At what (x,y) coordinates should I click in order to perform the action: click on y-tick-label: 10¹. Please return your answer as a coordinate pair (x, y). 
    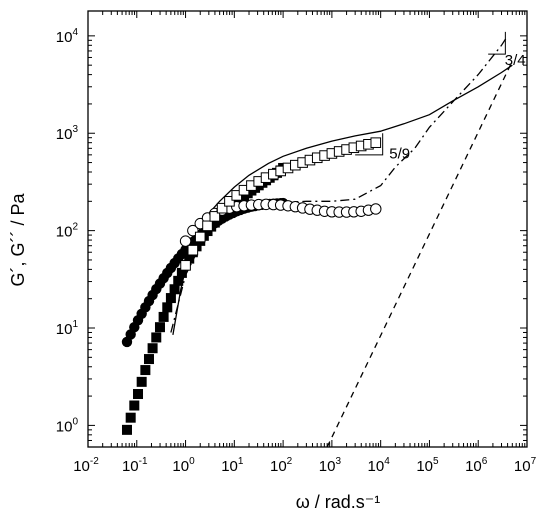
    Looking at the image, I should click on (67, 328).